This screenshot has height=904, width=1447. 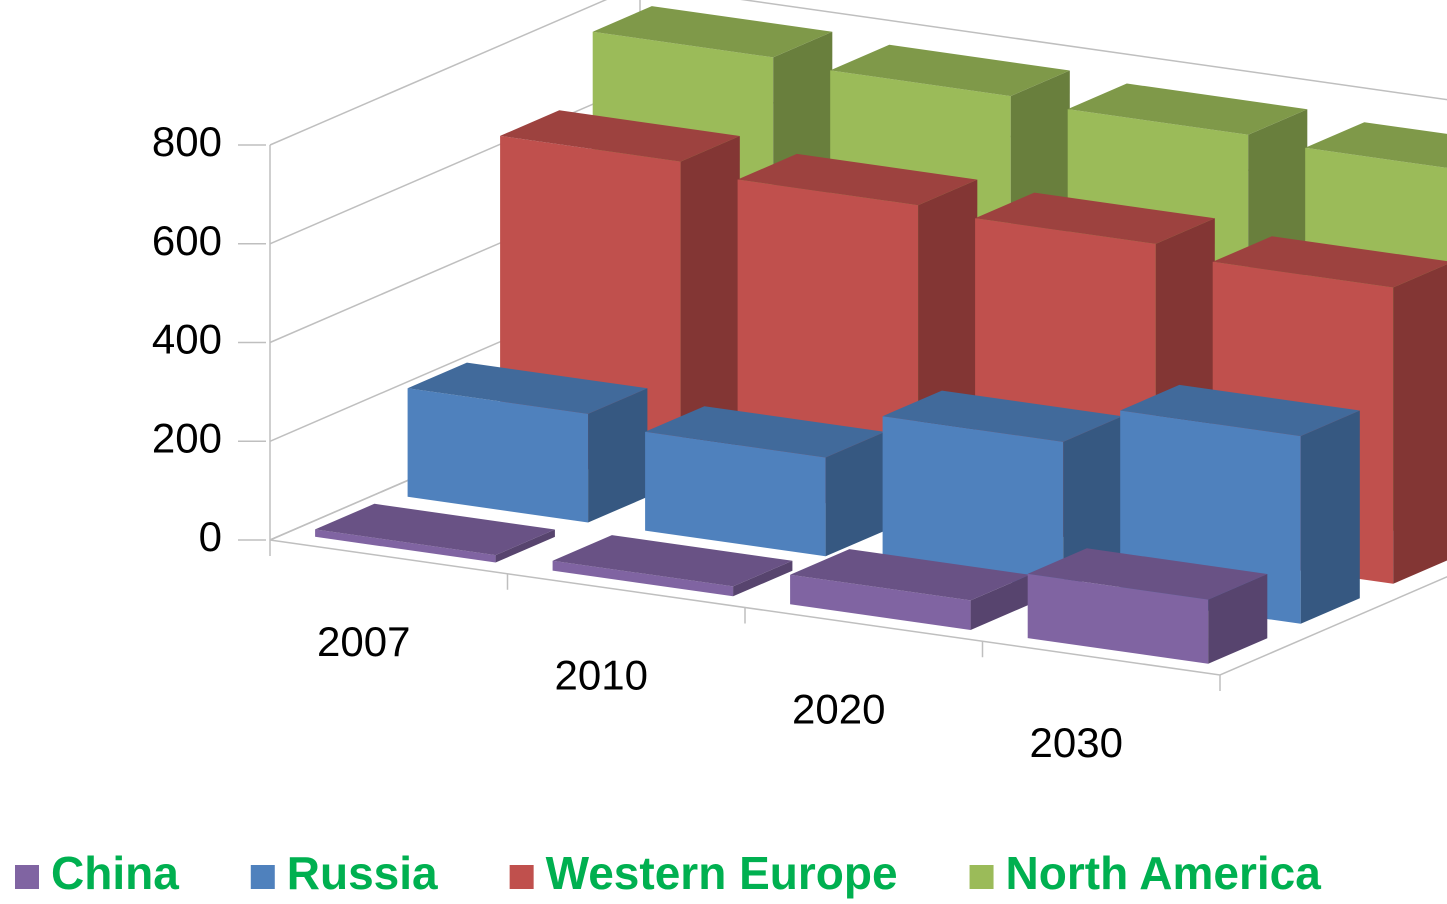 I want to click on legend: China Russia Western Europe North America, so click(x=668, y=873).